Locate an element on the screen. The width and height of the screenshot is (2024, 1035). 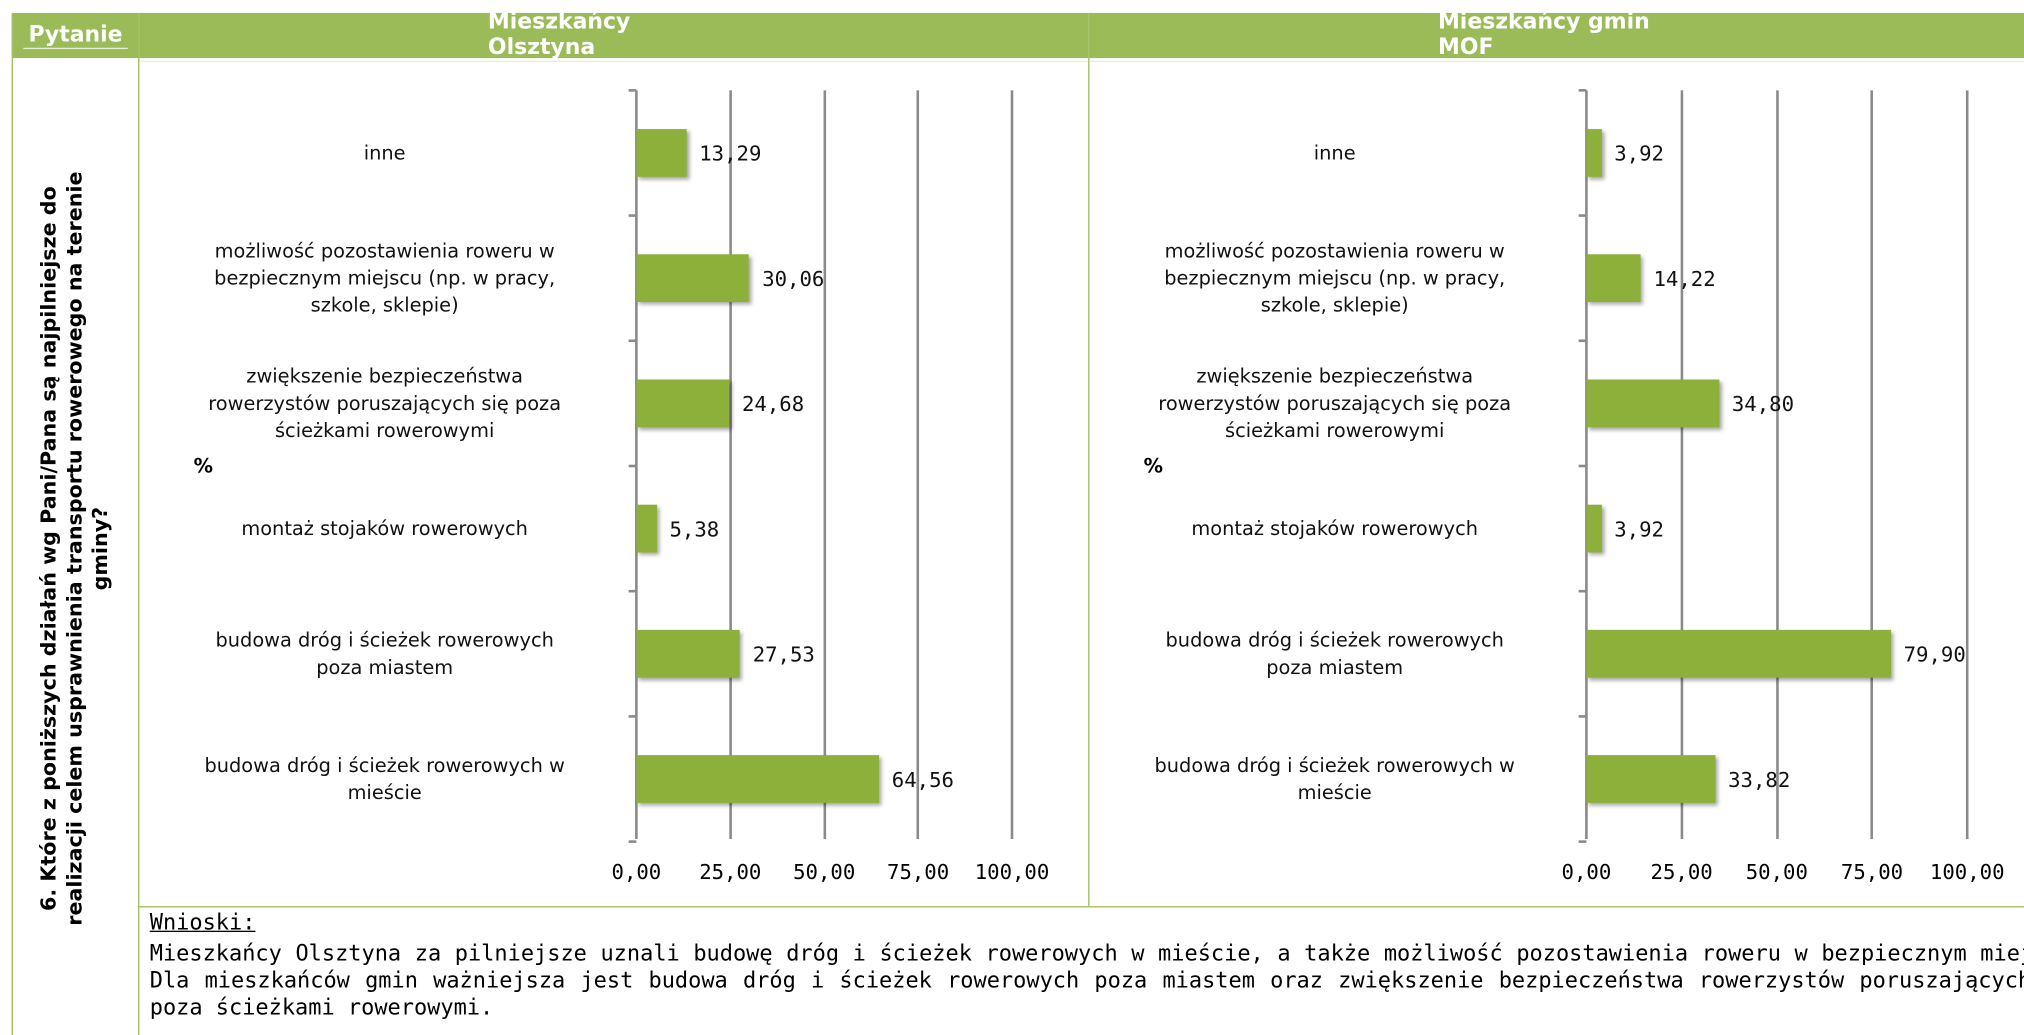
value-label: 27,53 is located at coordinates (783, 654).